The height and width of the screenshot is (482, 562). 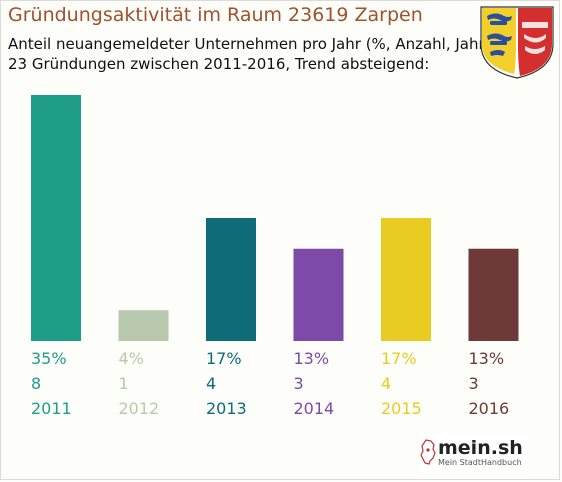 I want to click on count-label-2014: 3, so click(x=299, y=383).